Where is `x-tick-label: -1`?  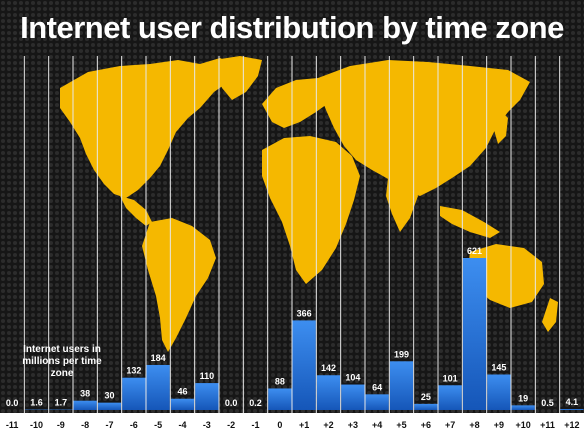 x-tick-label: -1 is located at coordinates (255, 425).